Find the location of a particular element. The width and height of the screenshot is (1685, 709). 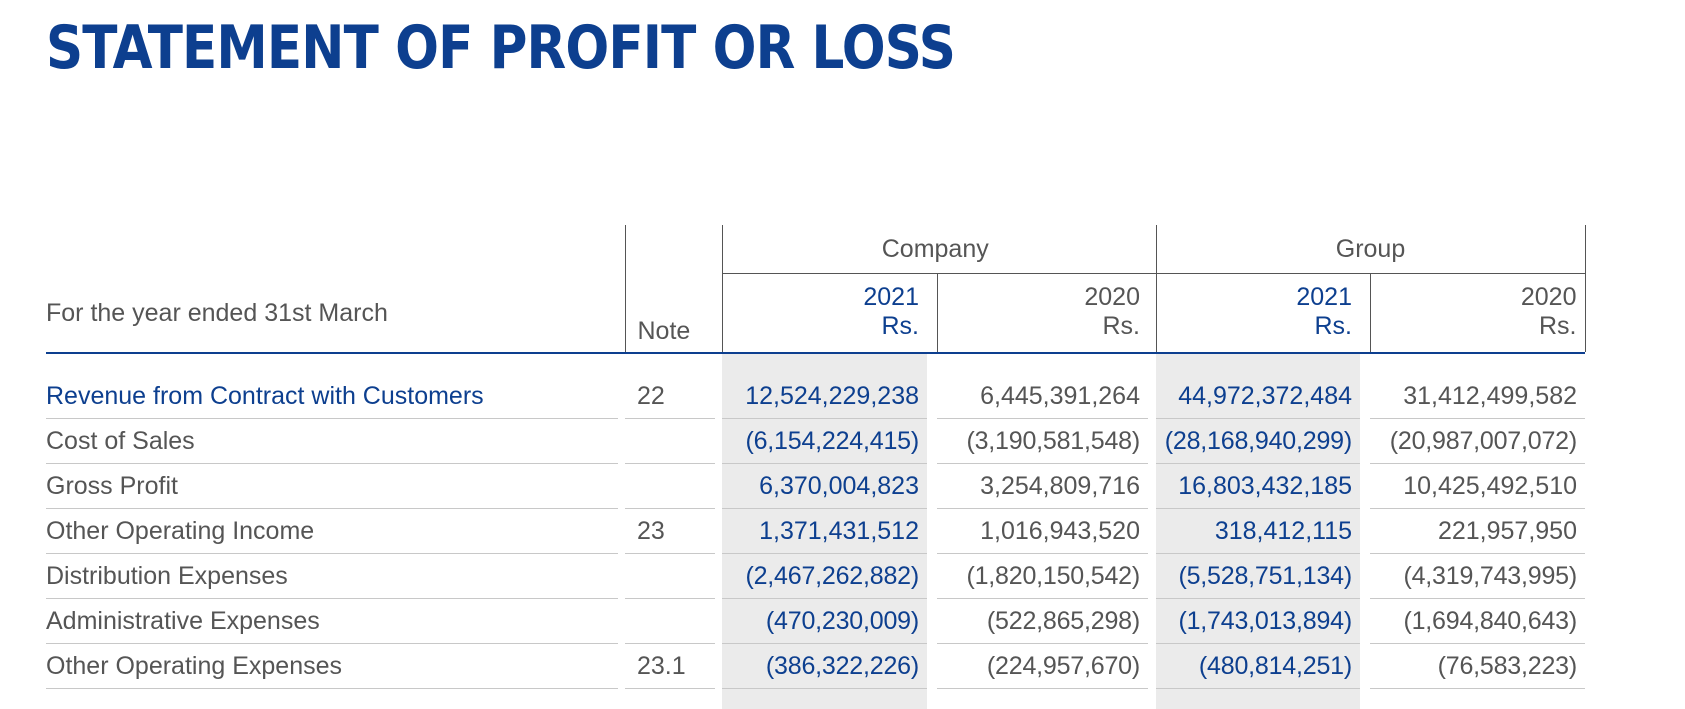

group-2021-currency: Rs. is located at coordinates (1257, 332).